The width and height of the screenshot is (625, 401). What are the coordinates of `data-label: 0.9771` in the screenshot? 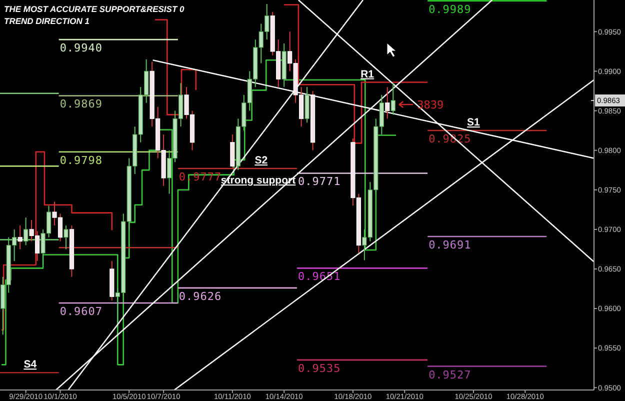 It's located at (319, 181).